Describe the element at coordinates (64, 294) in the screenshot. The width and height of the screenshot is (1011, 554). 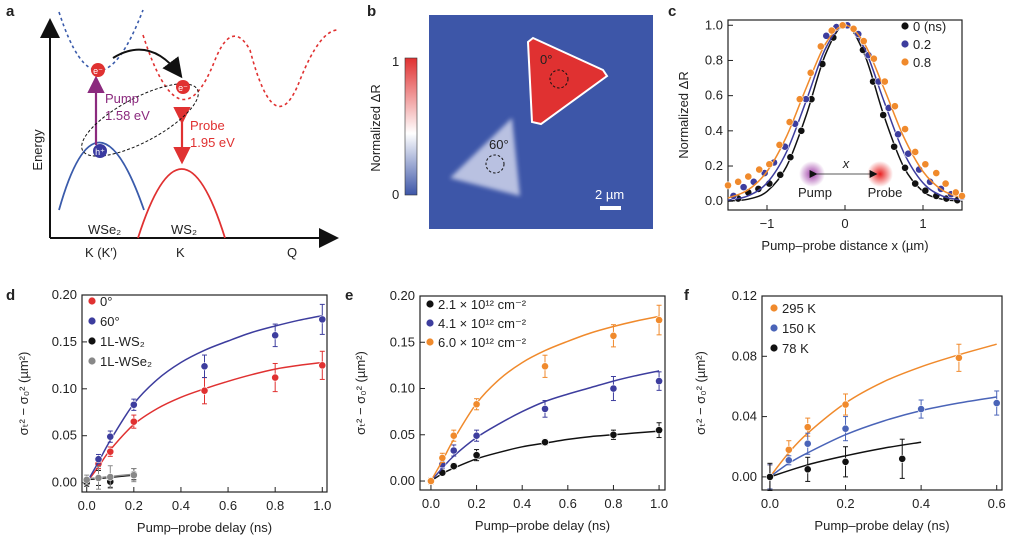
I see `y-tick-label: 0.20` at that location.